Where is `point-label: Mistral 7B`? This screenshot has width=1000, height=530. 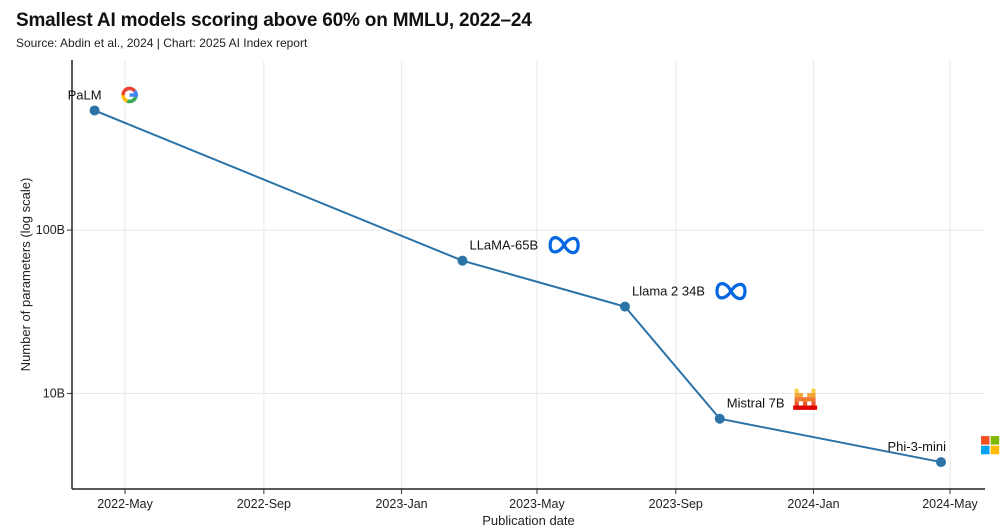 point-label: Mistral 7B is located at coordinates (756, 403).